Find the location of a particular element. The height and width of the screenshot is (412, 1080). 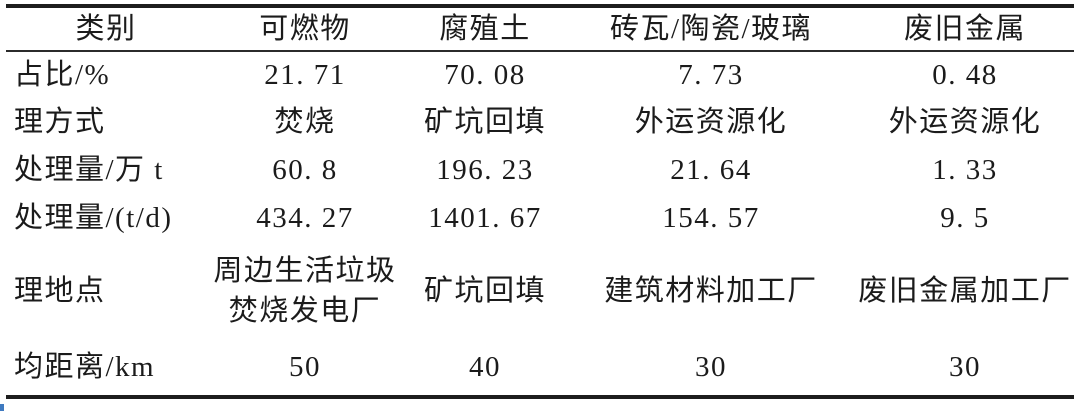

cell-value: 1. 33 is located at coordinates (965, 170).